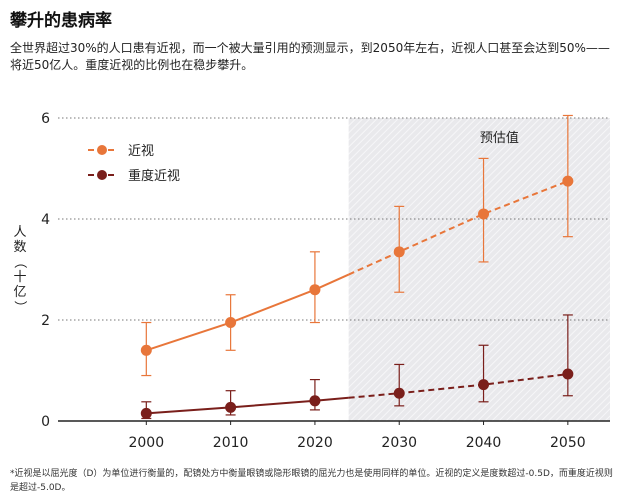 The width and height of the screenshot is (622, 500). I want to click on y-tick-label: 4, so click(45, 220).